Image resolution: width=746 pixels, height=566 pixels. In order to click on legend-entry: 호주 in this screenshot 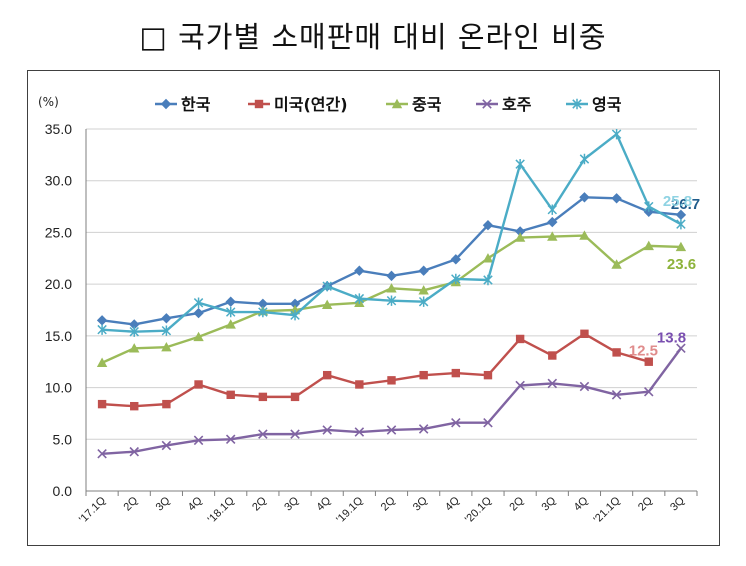, I will do `click(504, 104)`.